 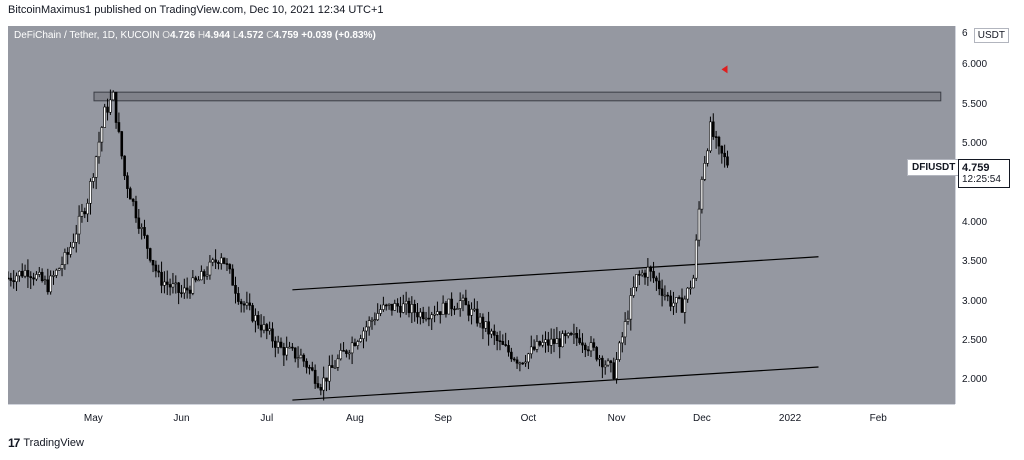 What do you see at coordinates (481, 416) in the screenshot?
I see `time-axis: May Jun Jul Aug Sep Oct Nov Dec 2022 Feb` at bounding box center [481, 416].